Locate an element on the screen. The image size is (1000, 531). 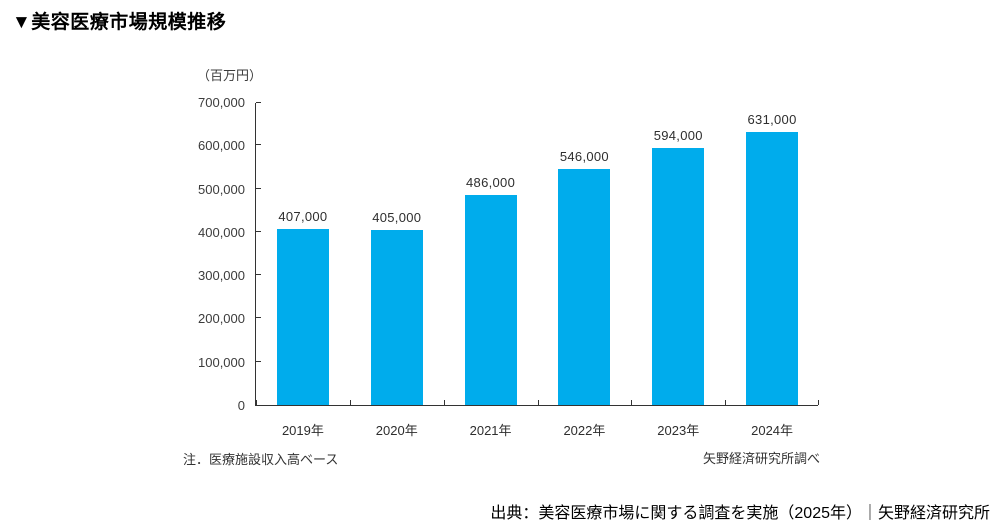
y-axis-tick-label: 100,000 is located at coordinates (221, 362).